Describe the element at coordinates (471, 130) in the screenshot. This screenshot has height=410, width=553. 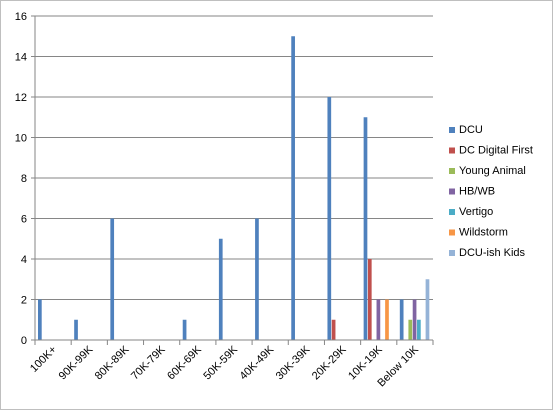
I see `legend-label: DCU` at that location.